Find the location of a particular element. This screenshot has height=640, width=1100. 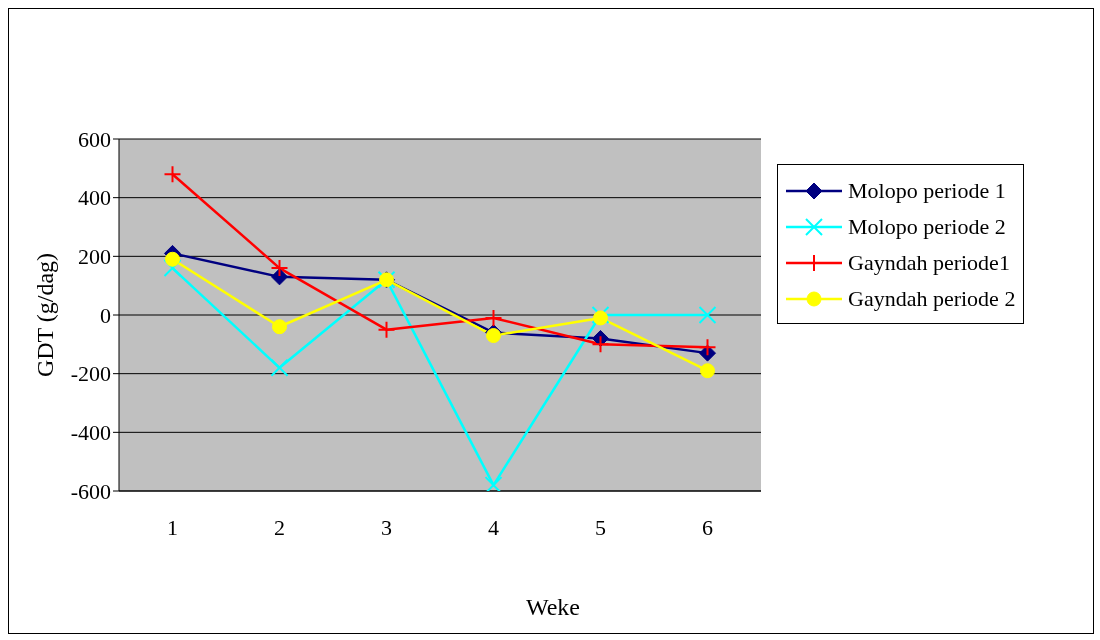

x-tick-label: 1 is located at coordinates (172, 527).